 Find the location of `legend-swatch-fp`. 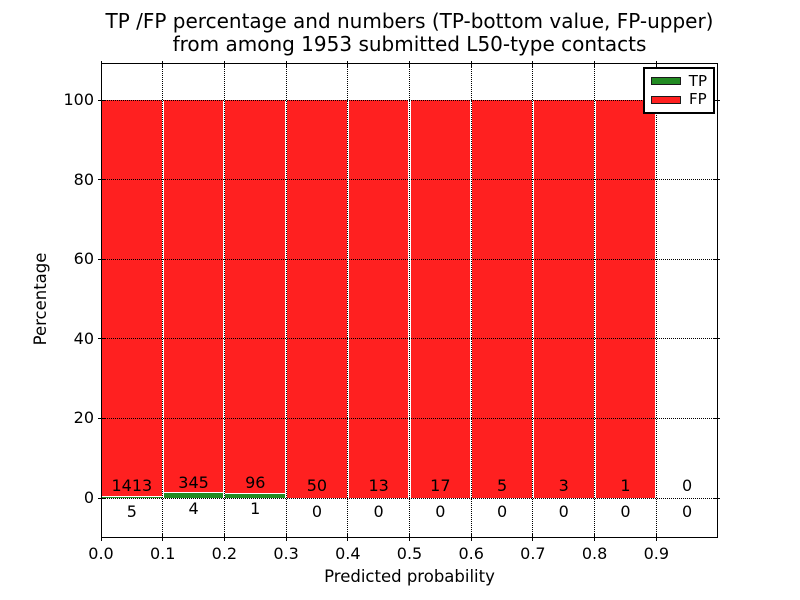

legend-swatch-fp is located at coordinates (666, 99).